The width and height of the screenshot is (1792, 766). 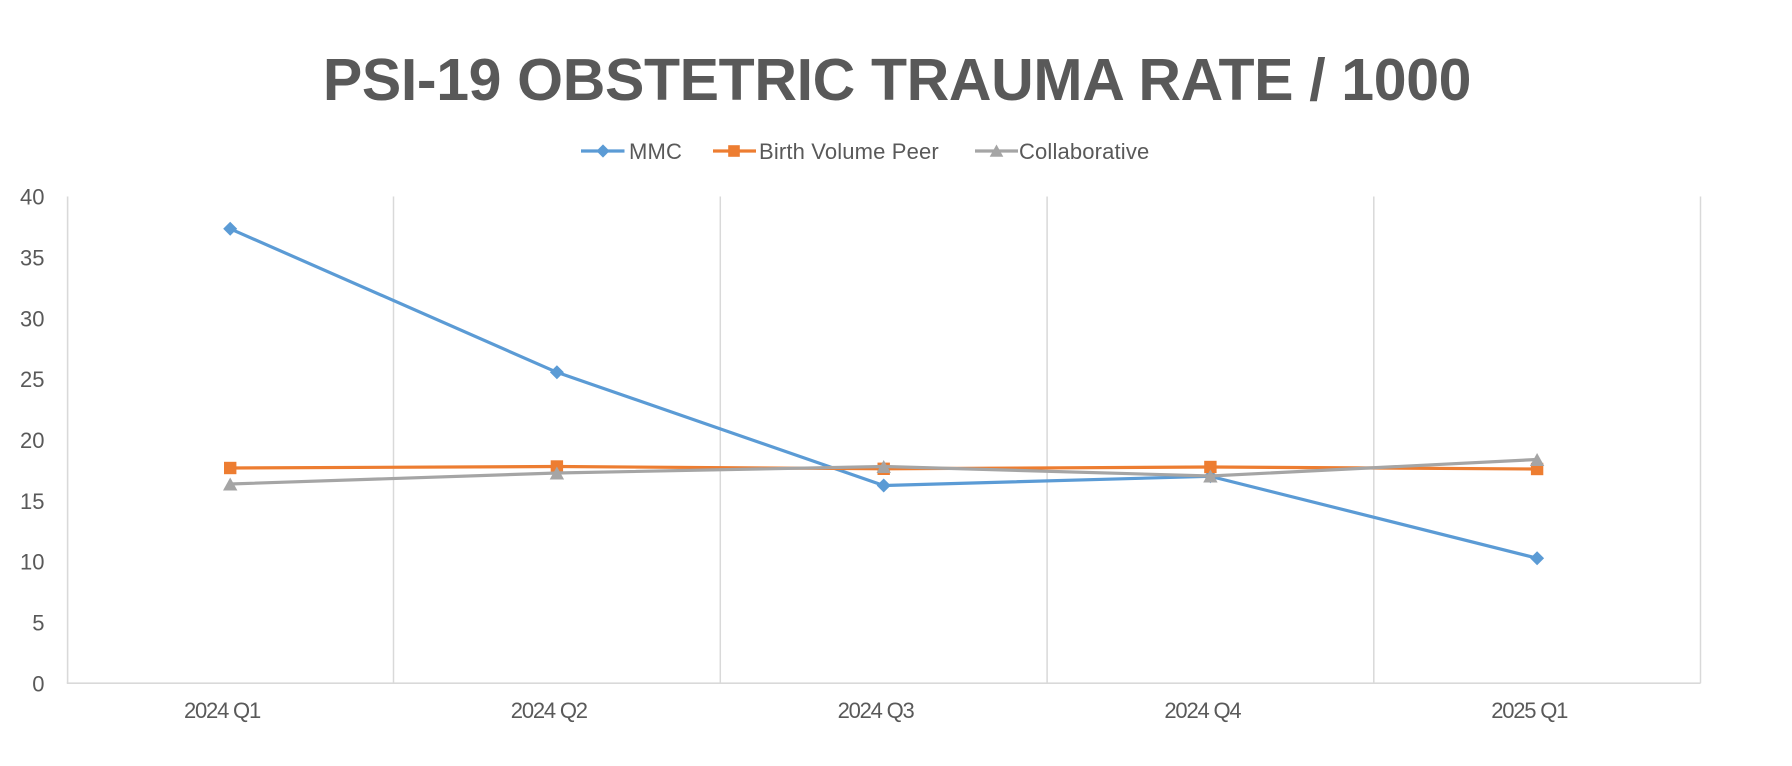 What do you see at coordinates (1529, 710) in the screenshot?
I see `svg-text: 2025 Q1` at bounding box center [1529, 710].